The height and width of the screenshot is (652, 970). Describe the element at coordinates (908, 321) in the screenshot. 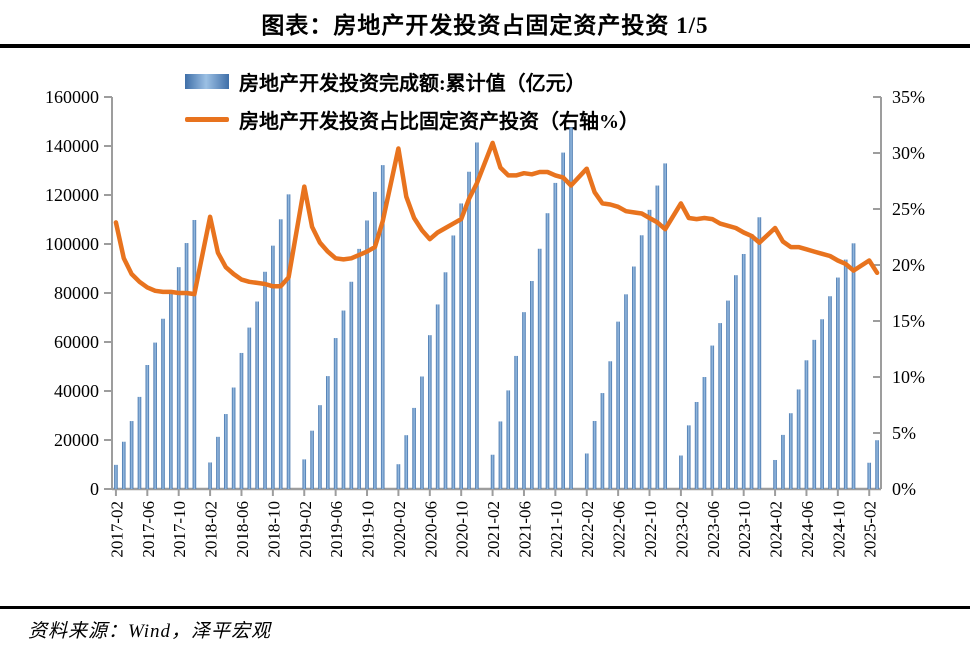

I see `right-axis-tick-label: 15%` at that location.